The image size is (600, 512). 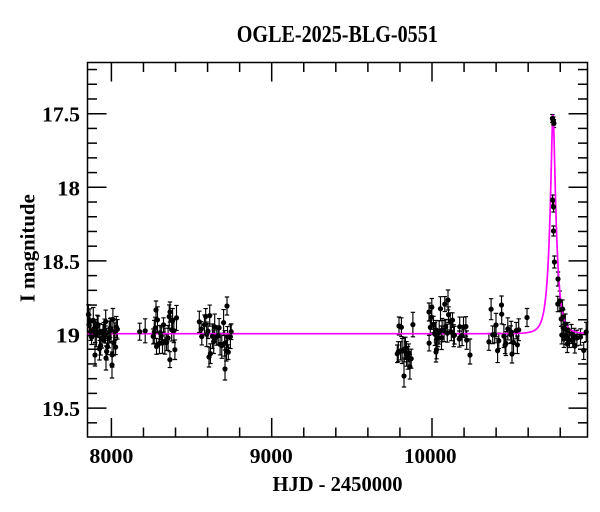 What do you see at coordinates (111, 456) in the screenshot?
I see `svg-text: 8000` at bounding box center [111, 456].